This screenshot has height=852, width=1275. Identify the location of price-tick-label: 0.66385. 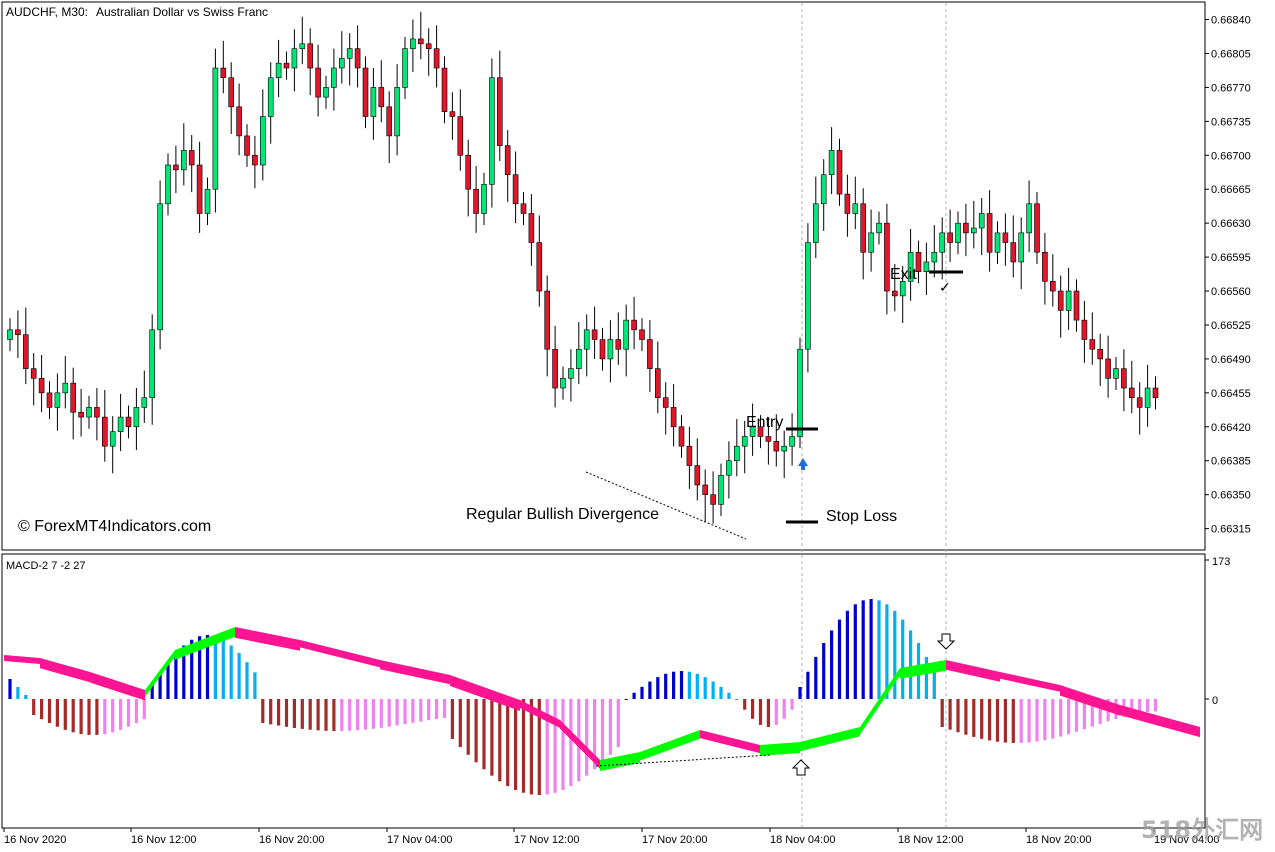
(1231, 462).